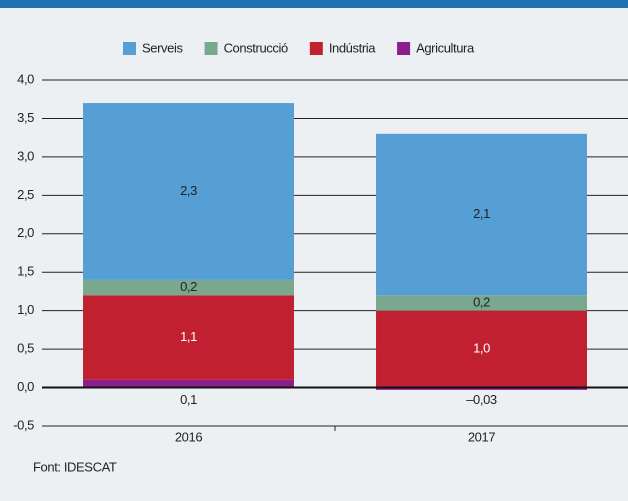 This screenshot has width=628, height=501. Describe the element at coordinates (481, 436) in the screenshot. I see `x-tick-label: 2017` at that location.